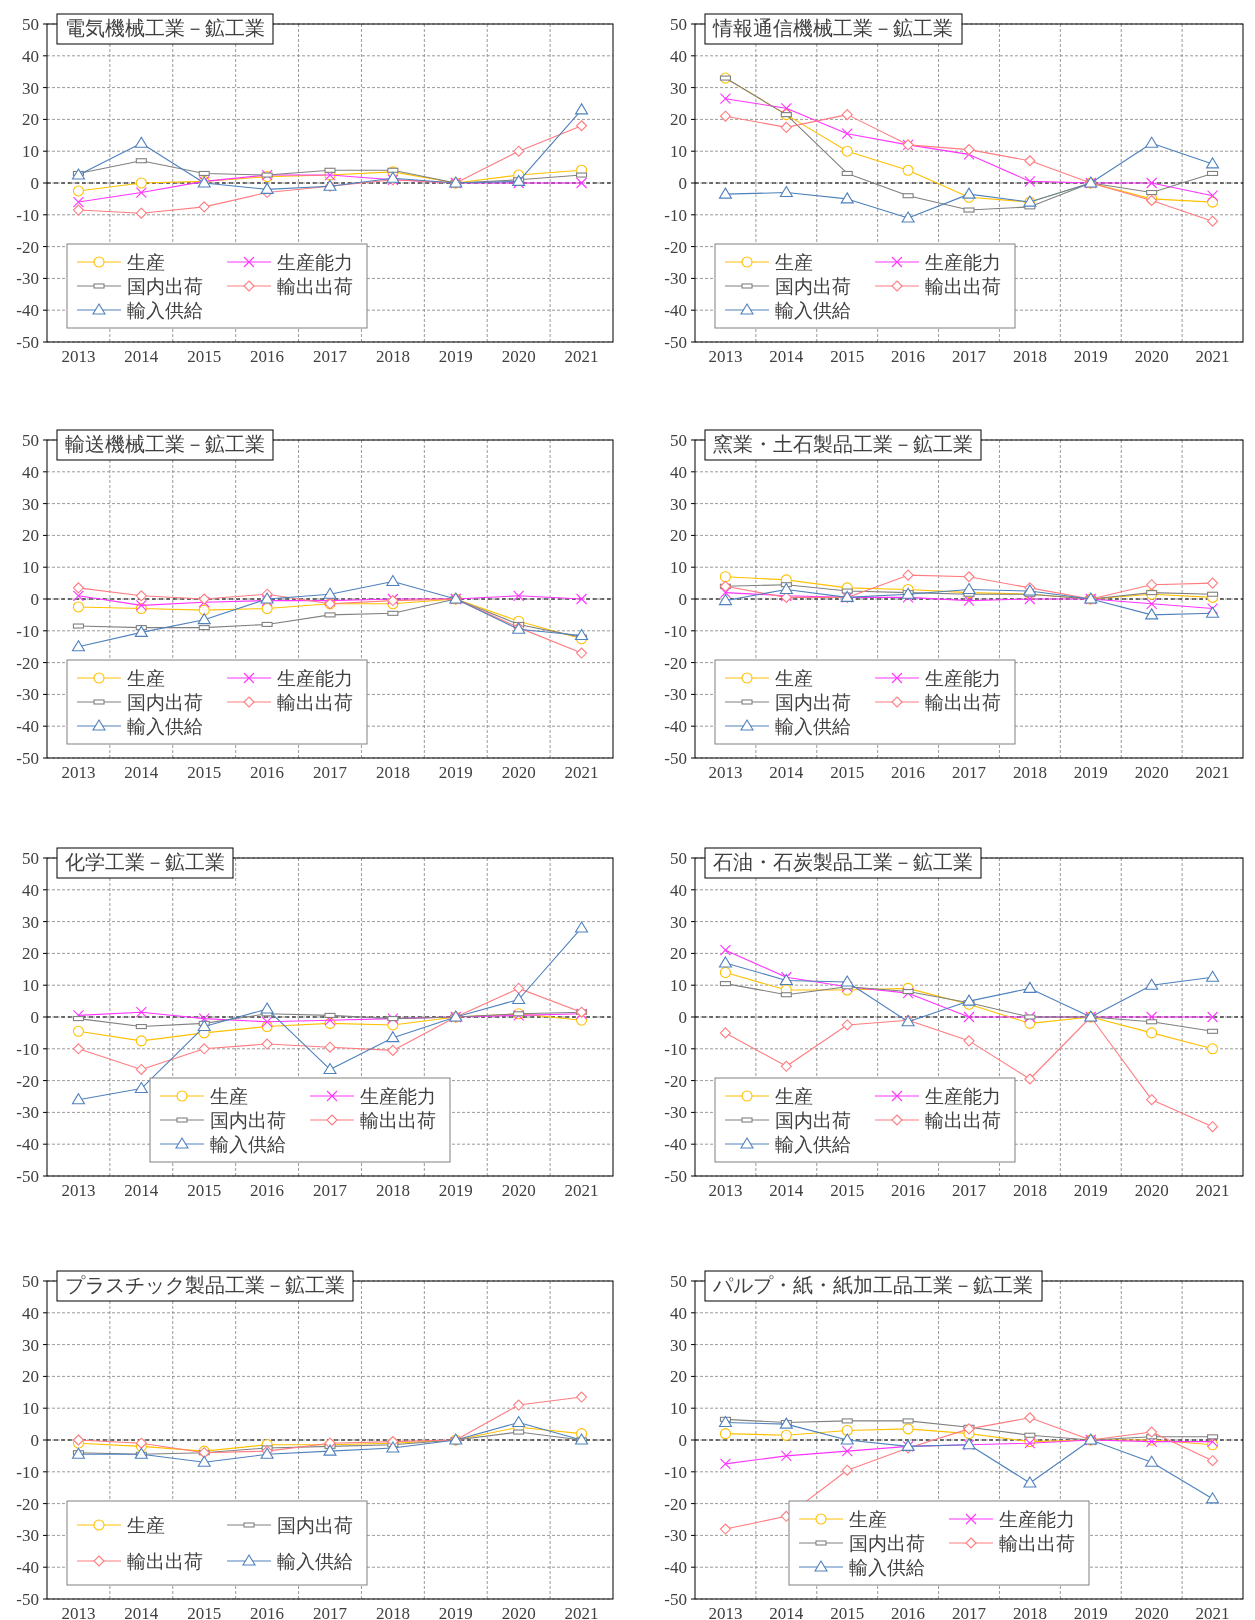 The height and width of the screenshot is (1620, 1255). I want to click on y-tick-label: -50, so click(675, 342).